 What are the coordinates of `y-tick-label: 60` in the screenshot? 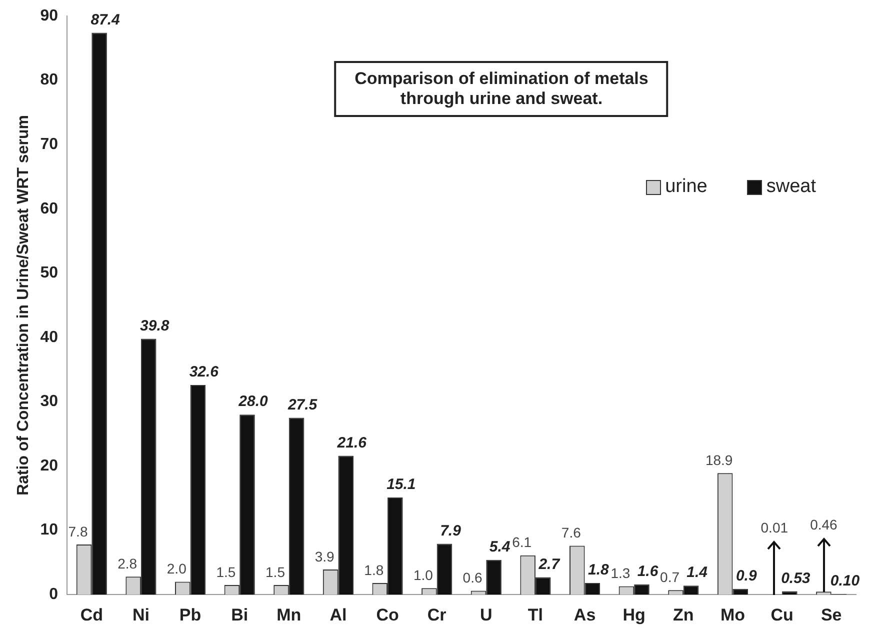 It's located at (49, 209).